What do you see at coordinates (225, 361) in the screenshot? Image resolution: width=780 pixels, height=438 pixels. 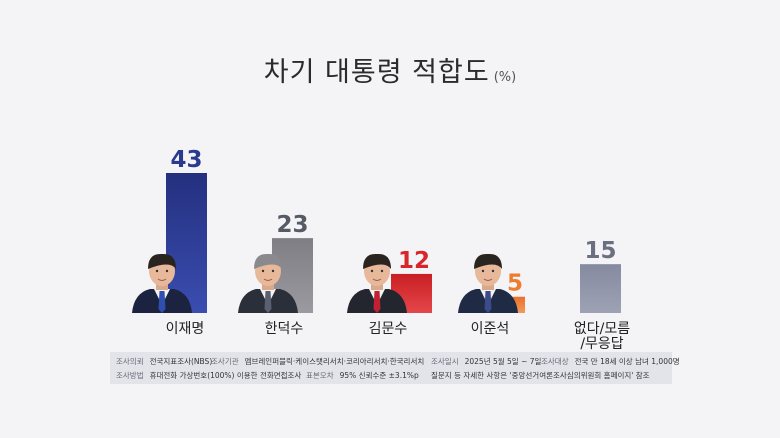 I see `survey-agency-label: 조사기관` at bounding box center [225, 361].